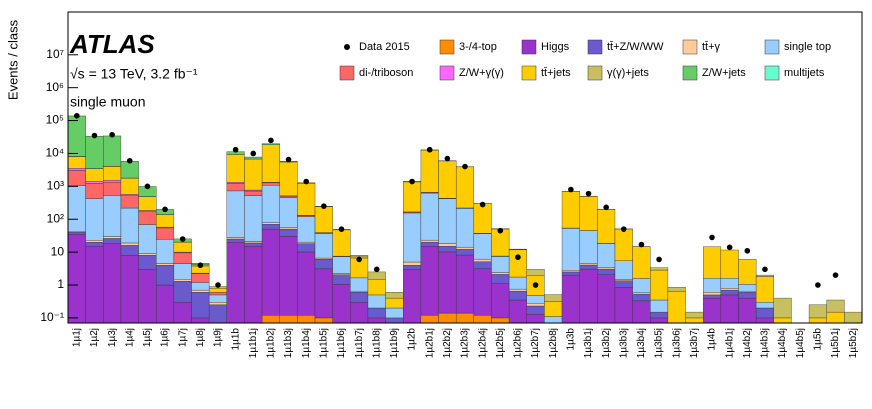 The image size is (872, 409). What do you see at coordinates (694, 343) in the screenshot?
I see `x-tick-label: 1µ3b7j` at bounding box center [694, 343].